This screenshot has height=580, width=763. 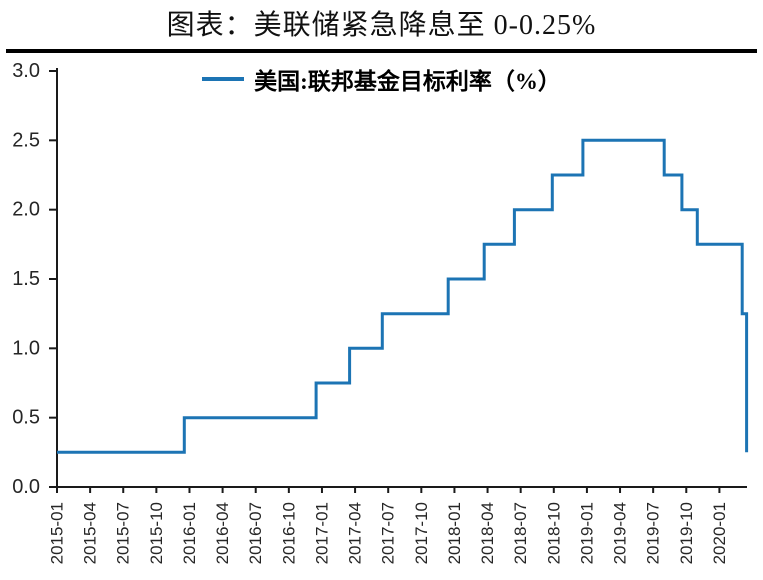 I want to click on x-tick-label: 2016-01, so click(x=189, y=533).